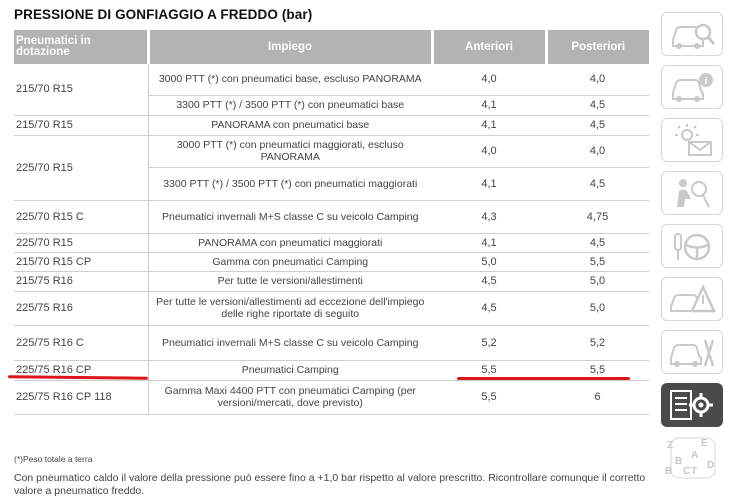 The image size is (741, 500). I want to click on sidebar-tab-safety, so click(692, 193).